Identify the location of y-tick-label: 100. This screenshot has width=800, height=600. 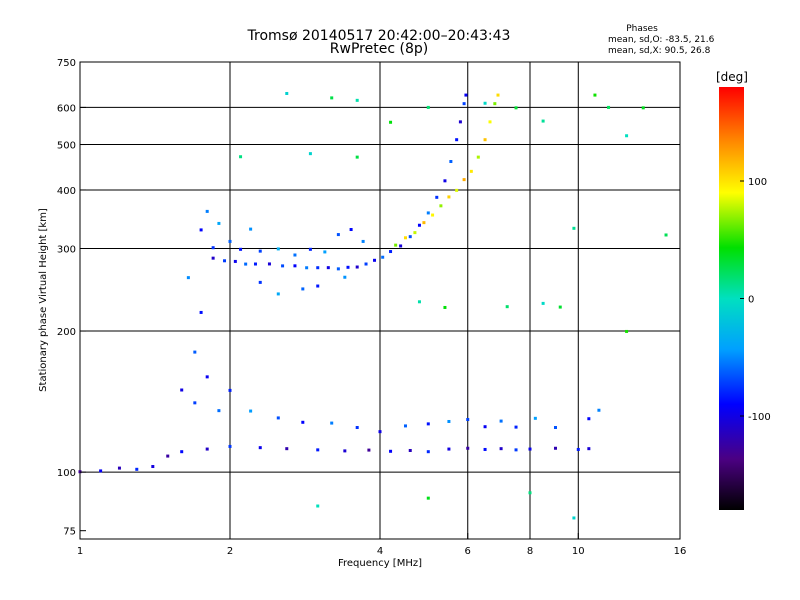
(66, 473).